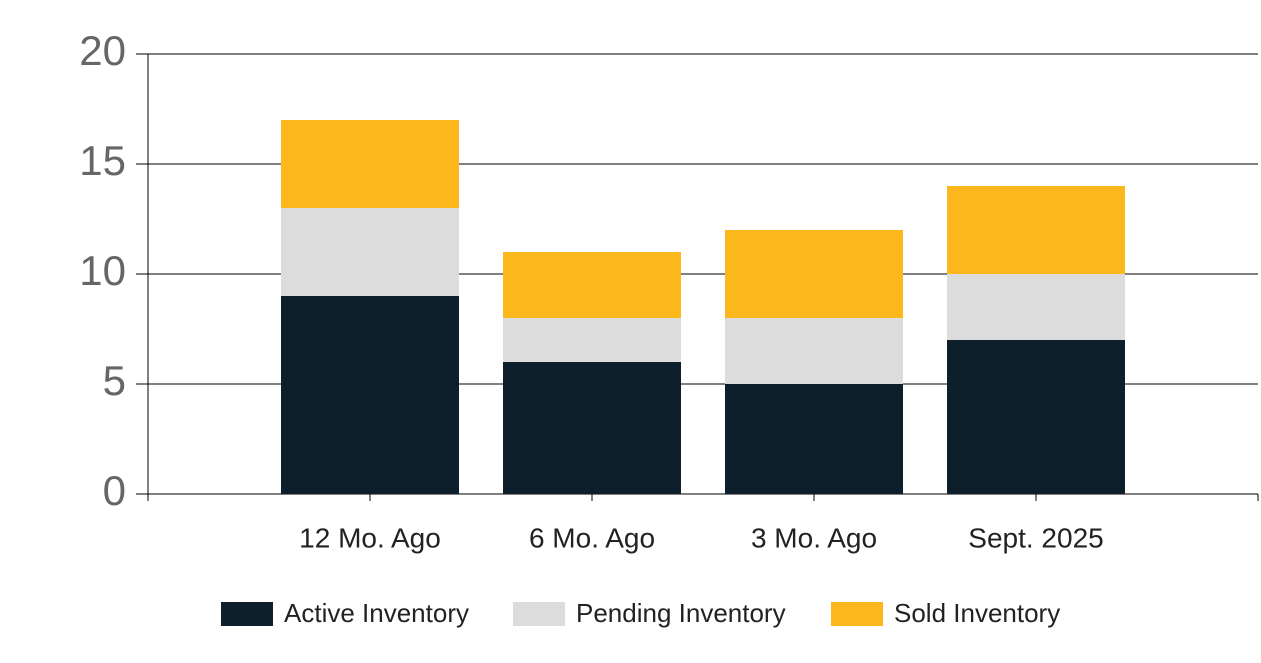  What do you see at coordinates (681, 613) in the screenshot?
I see `legend-label: Pending Inventory` at bounding box center [681, 613].